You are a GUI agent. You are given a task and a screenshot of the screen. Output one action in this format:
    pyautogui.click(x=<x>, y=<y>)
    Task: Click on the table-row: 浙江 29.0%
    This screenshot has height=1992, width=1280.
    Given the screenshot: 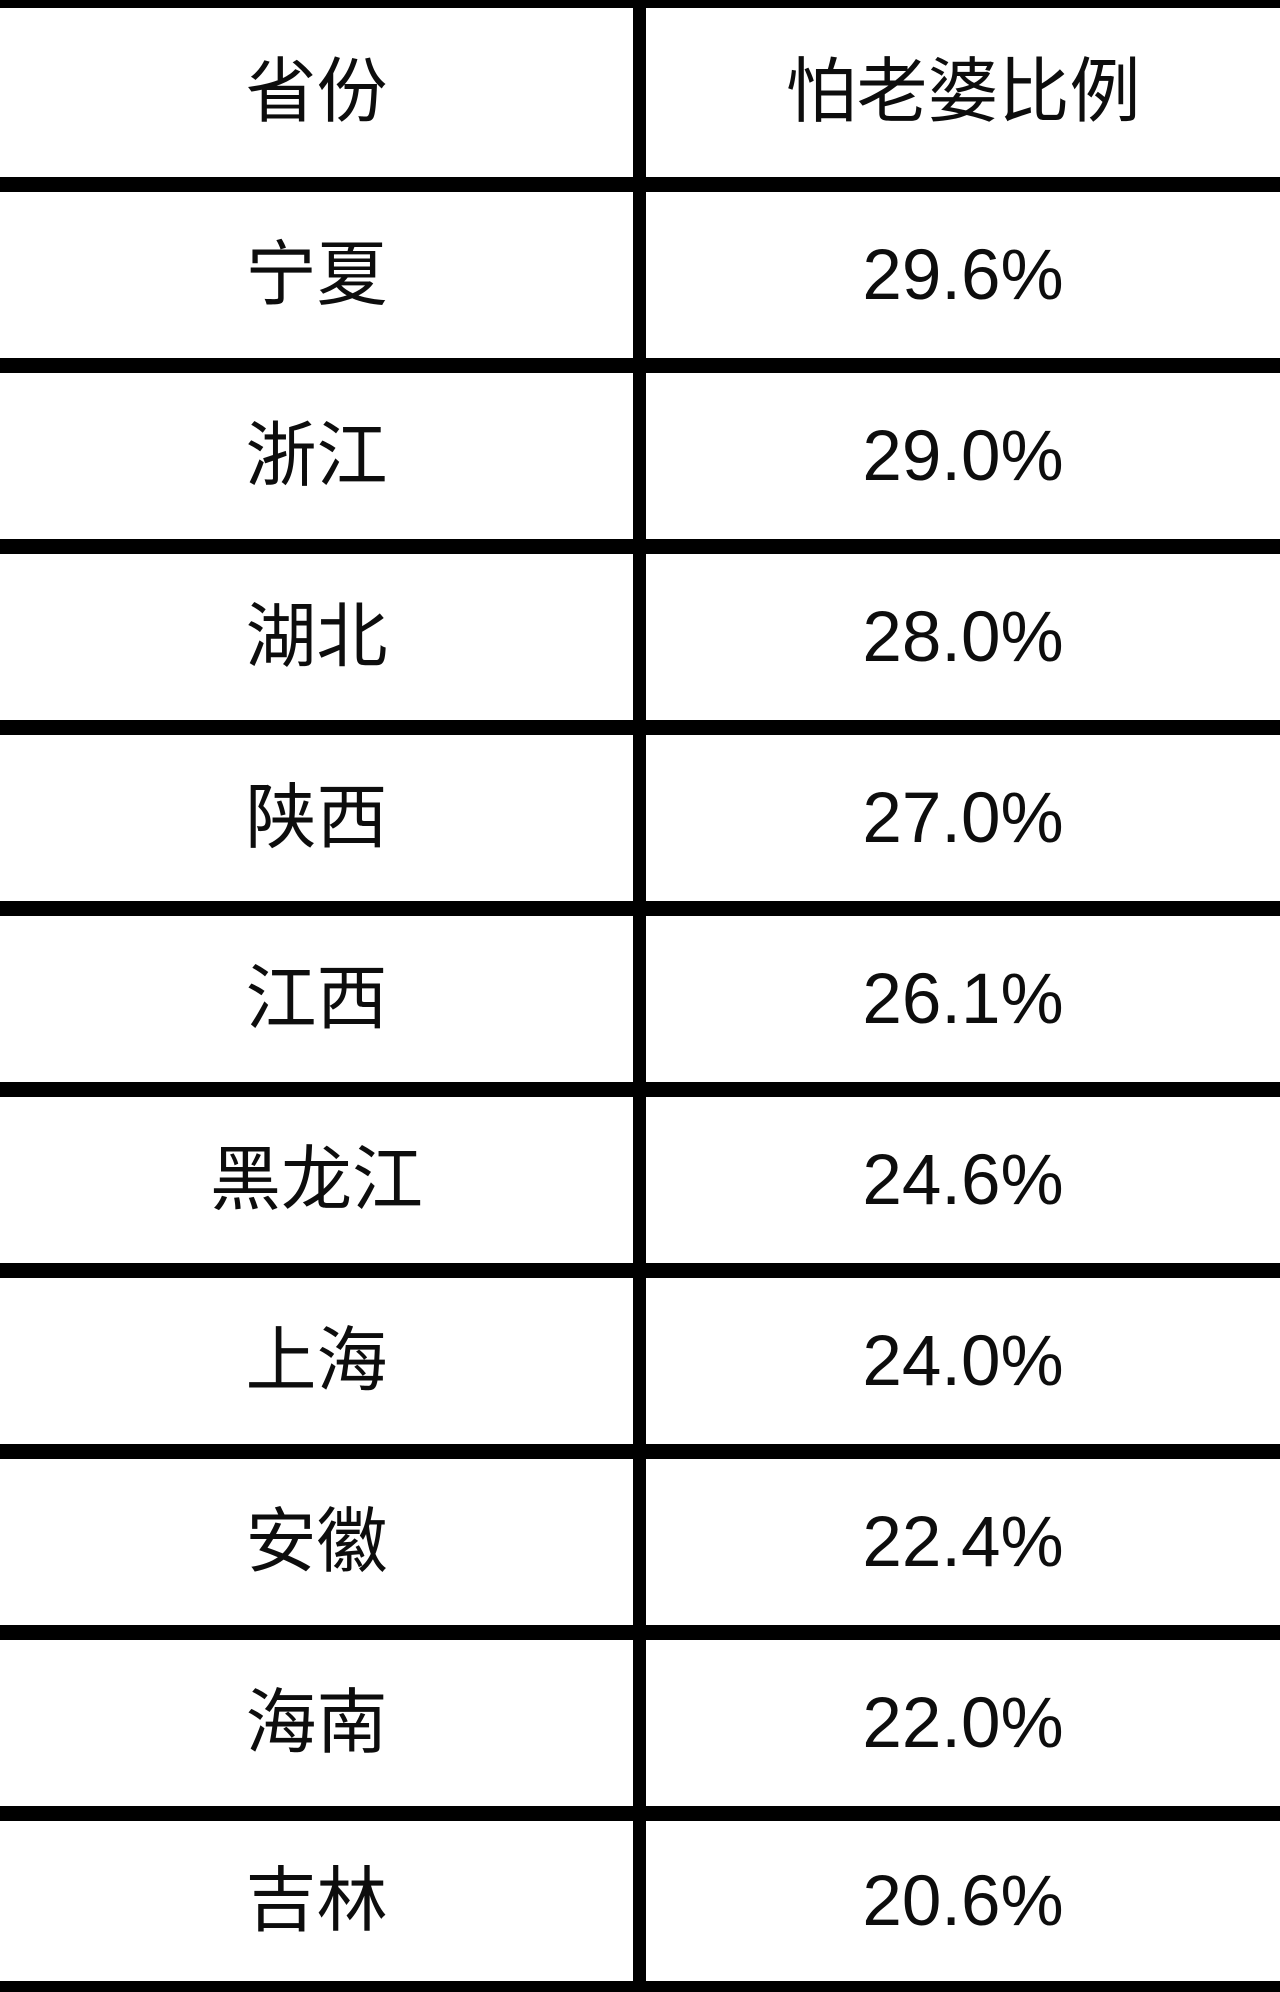 What is the action you would take?
    pyautogui.click(x=640, y=463)
    